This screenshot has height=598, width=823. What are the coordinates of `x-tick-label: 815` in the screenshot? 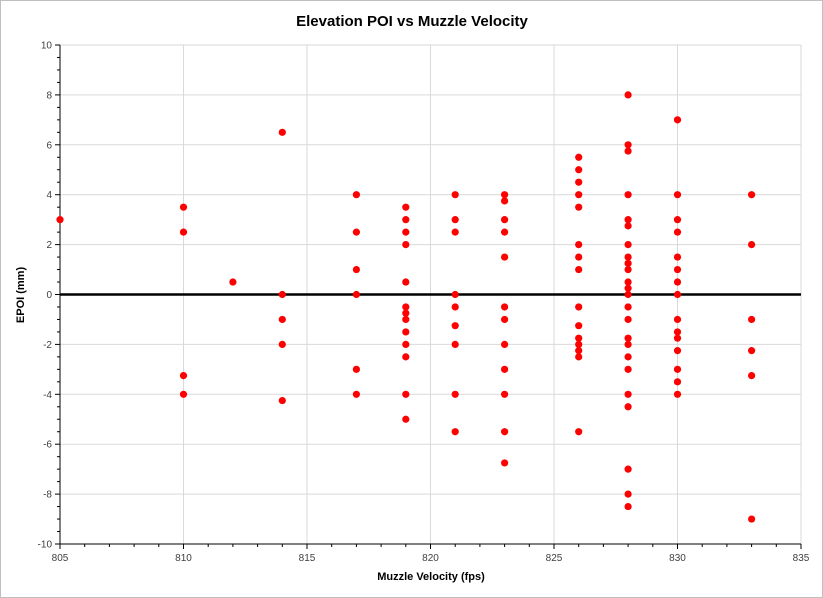 It's located at (307, 558).